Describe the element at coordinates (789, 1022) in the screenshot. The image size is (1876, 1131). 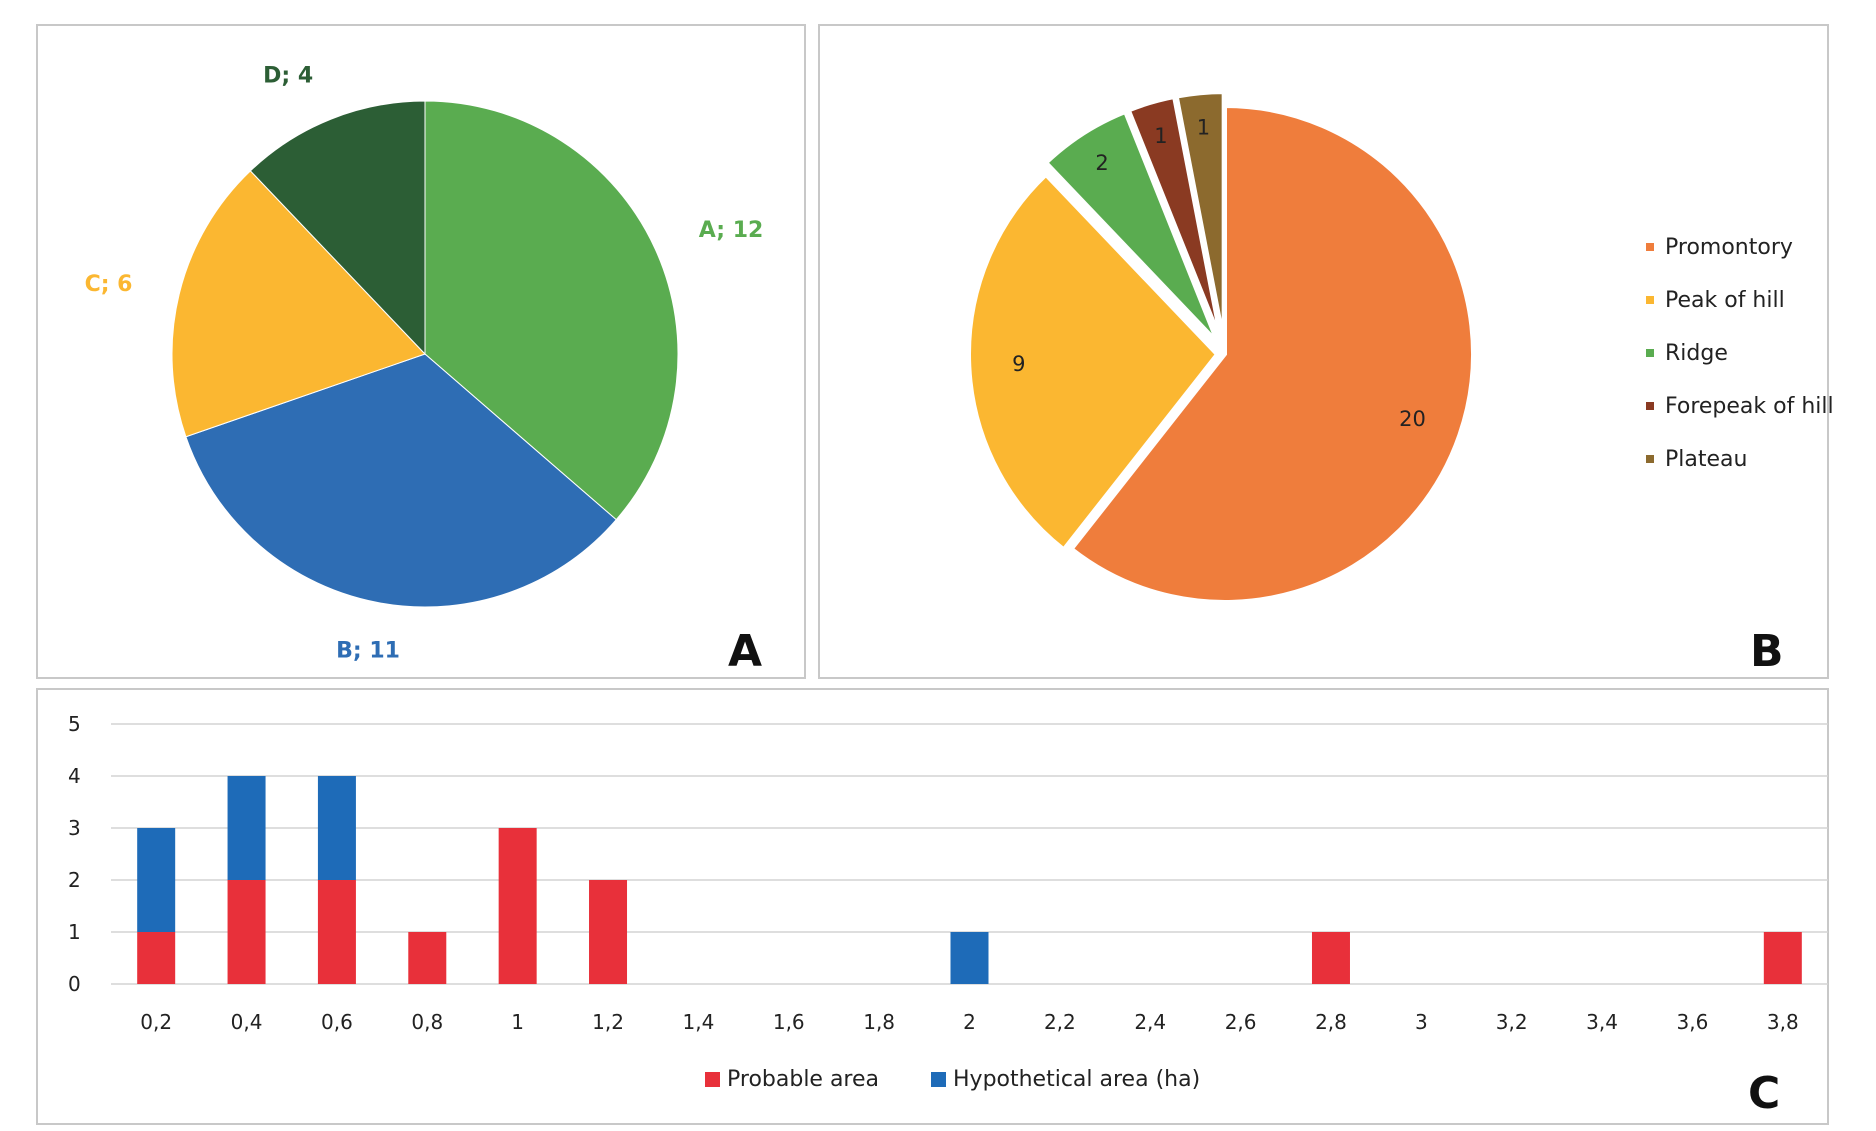
I see `x-tick-7: 1,6` at that location.